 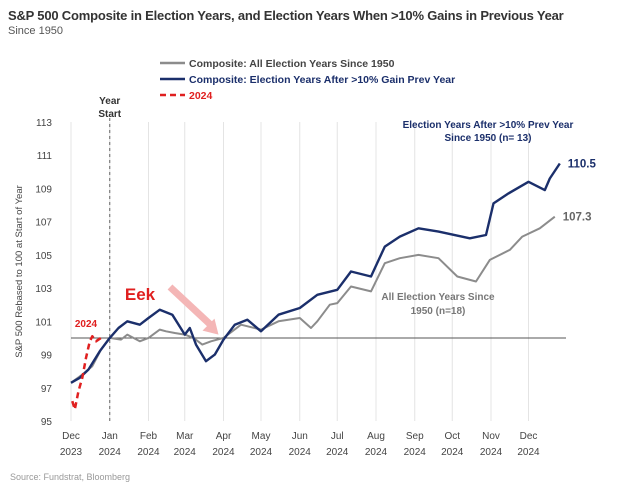 What do you see at coordinates (71, 452) in the screenshot?
I see `x-tick-label: 2023` at bounding box center [71, 452].